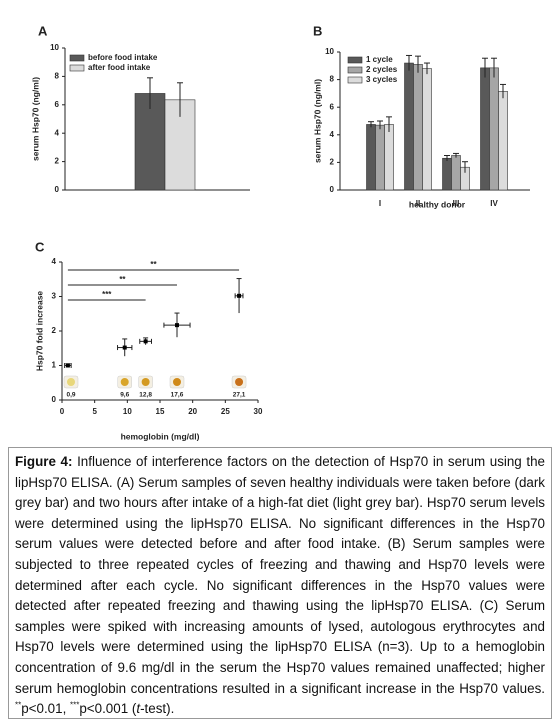 The height and width of the screenshot is (728, 558). Describe the element at coordinates (418, 203) in the screenshot. I see `x-tick-label: II` at that location.